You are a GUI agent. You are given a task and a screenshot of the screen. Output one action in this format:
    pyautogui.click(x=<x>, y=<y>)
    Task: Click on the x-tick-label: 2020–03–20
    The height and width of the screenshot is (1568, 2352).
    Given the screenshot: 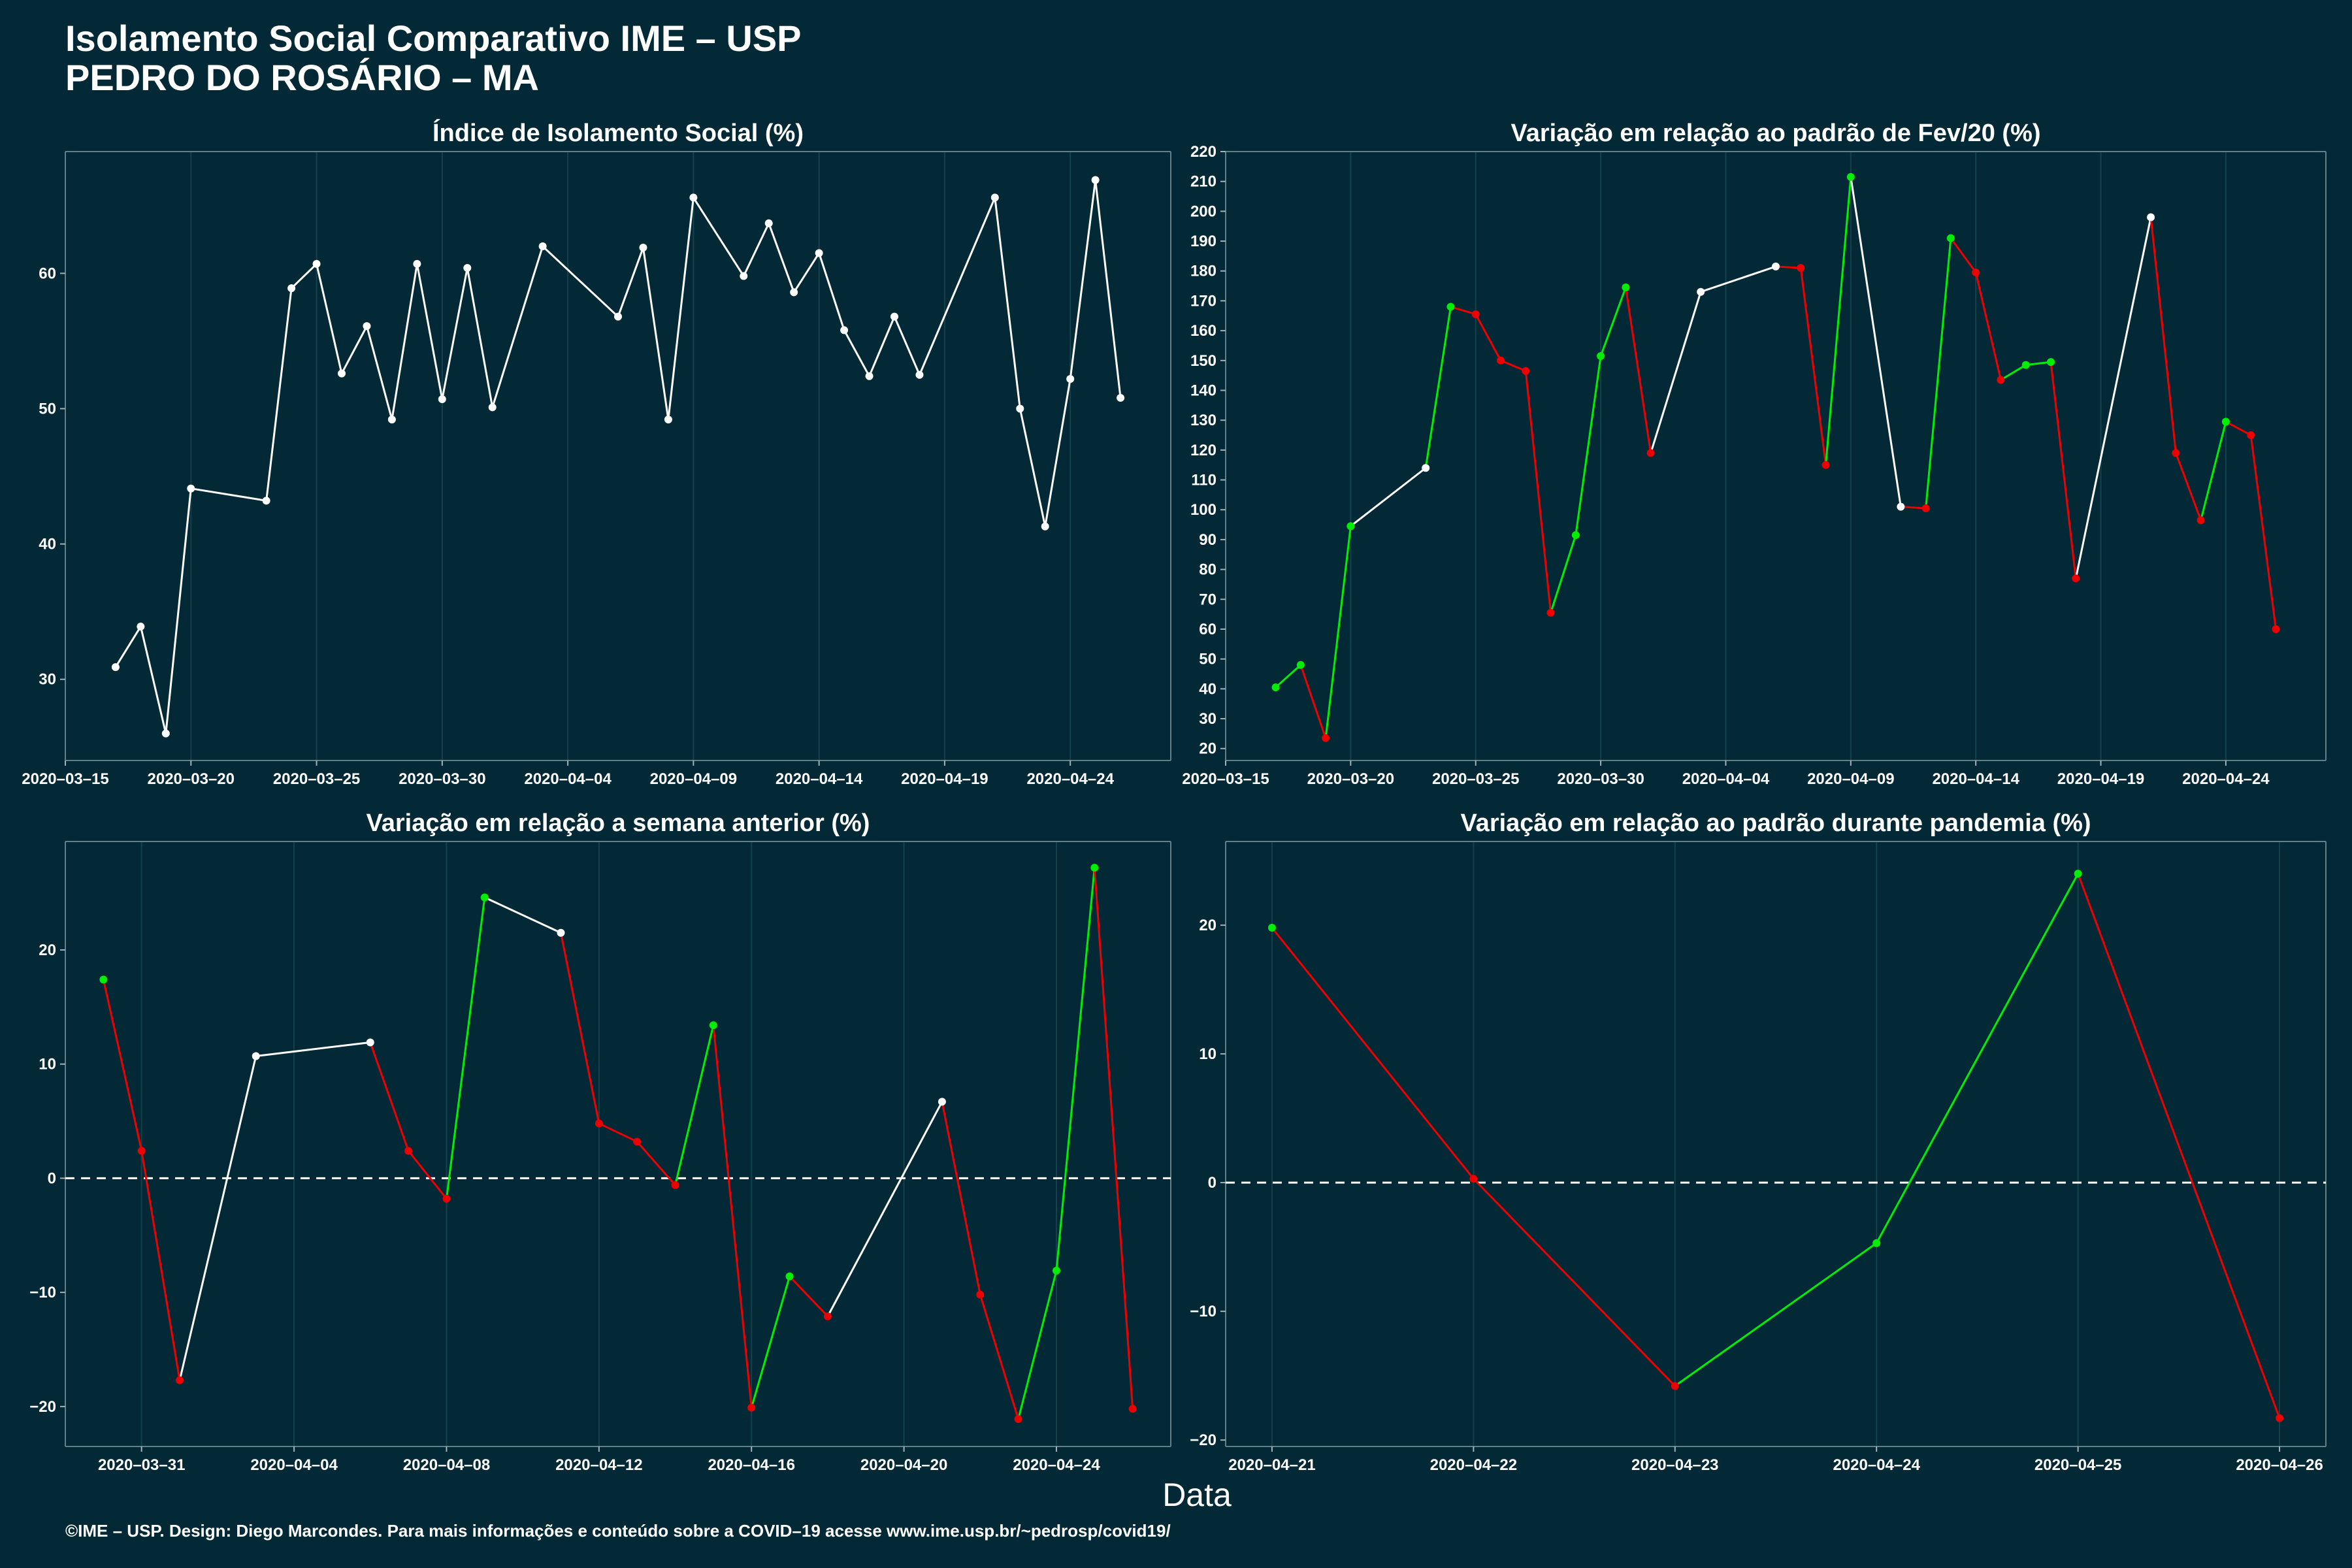 What is the action you would take?
    pyautogui.click(x=1350, y=779)
    